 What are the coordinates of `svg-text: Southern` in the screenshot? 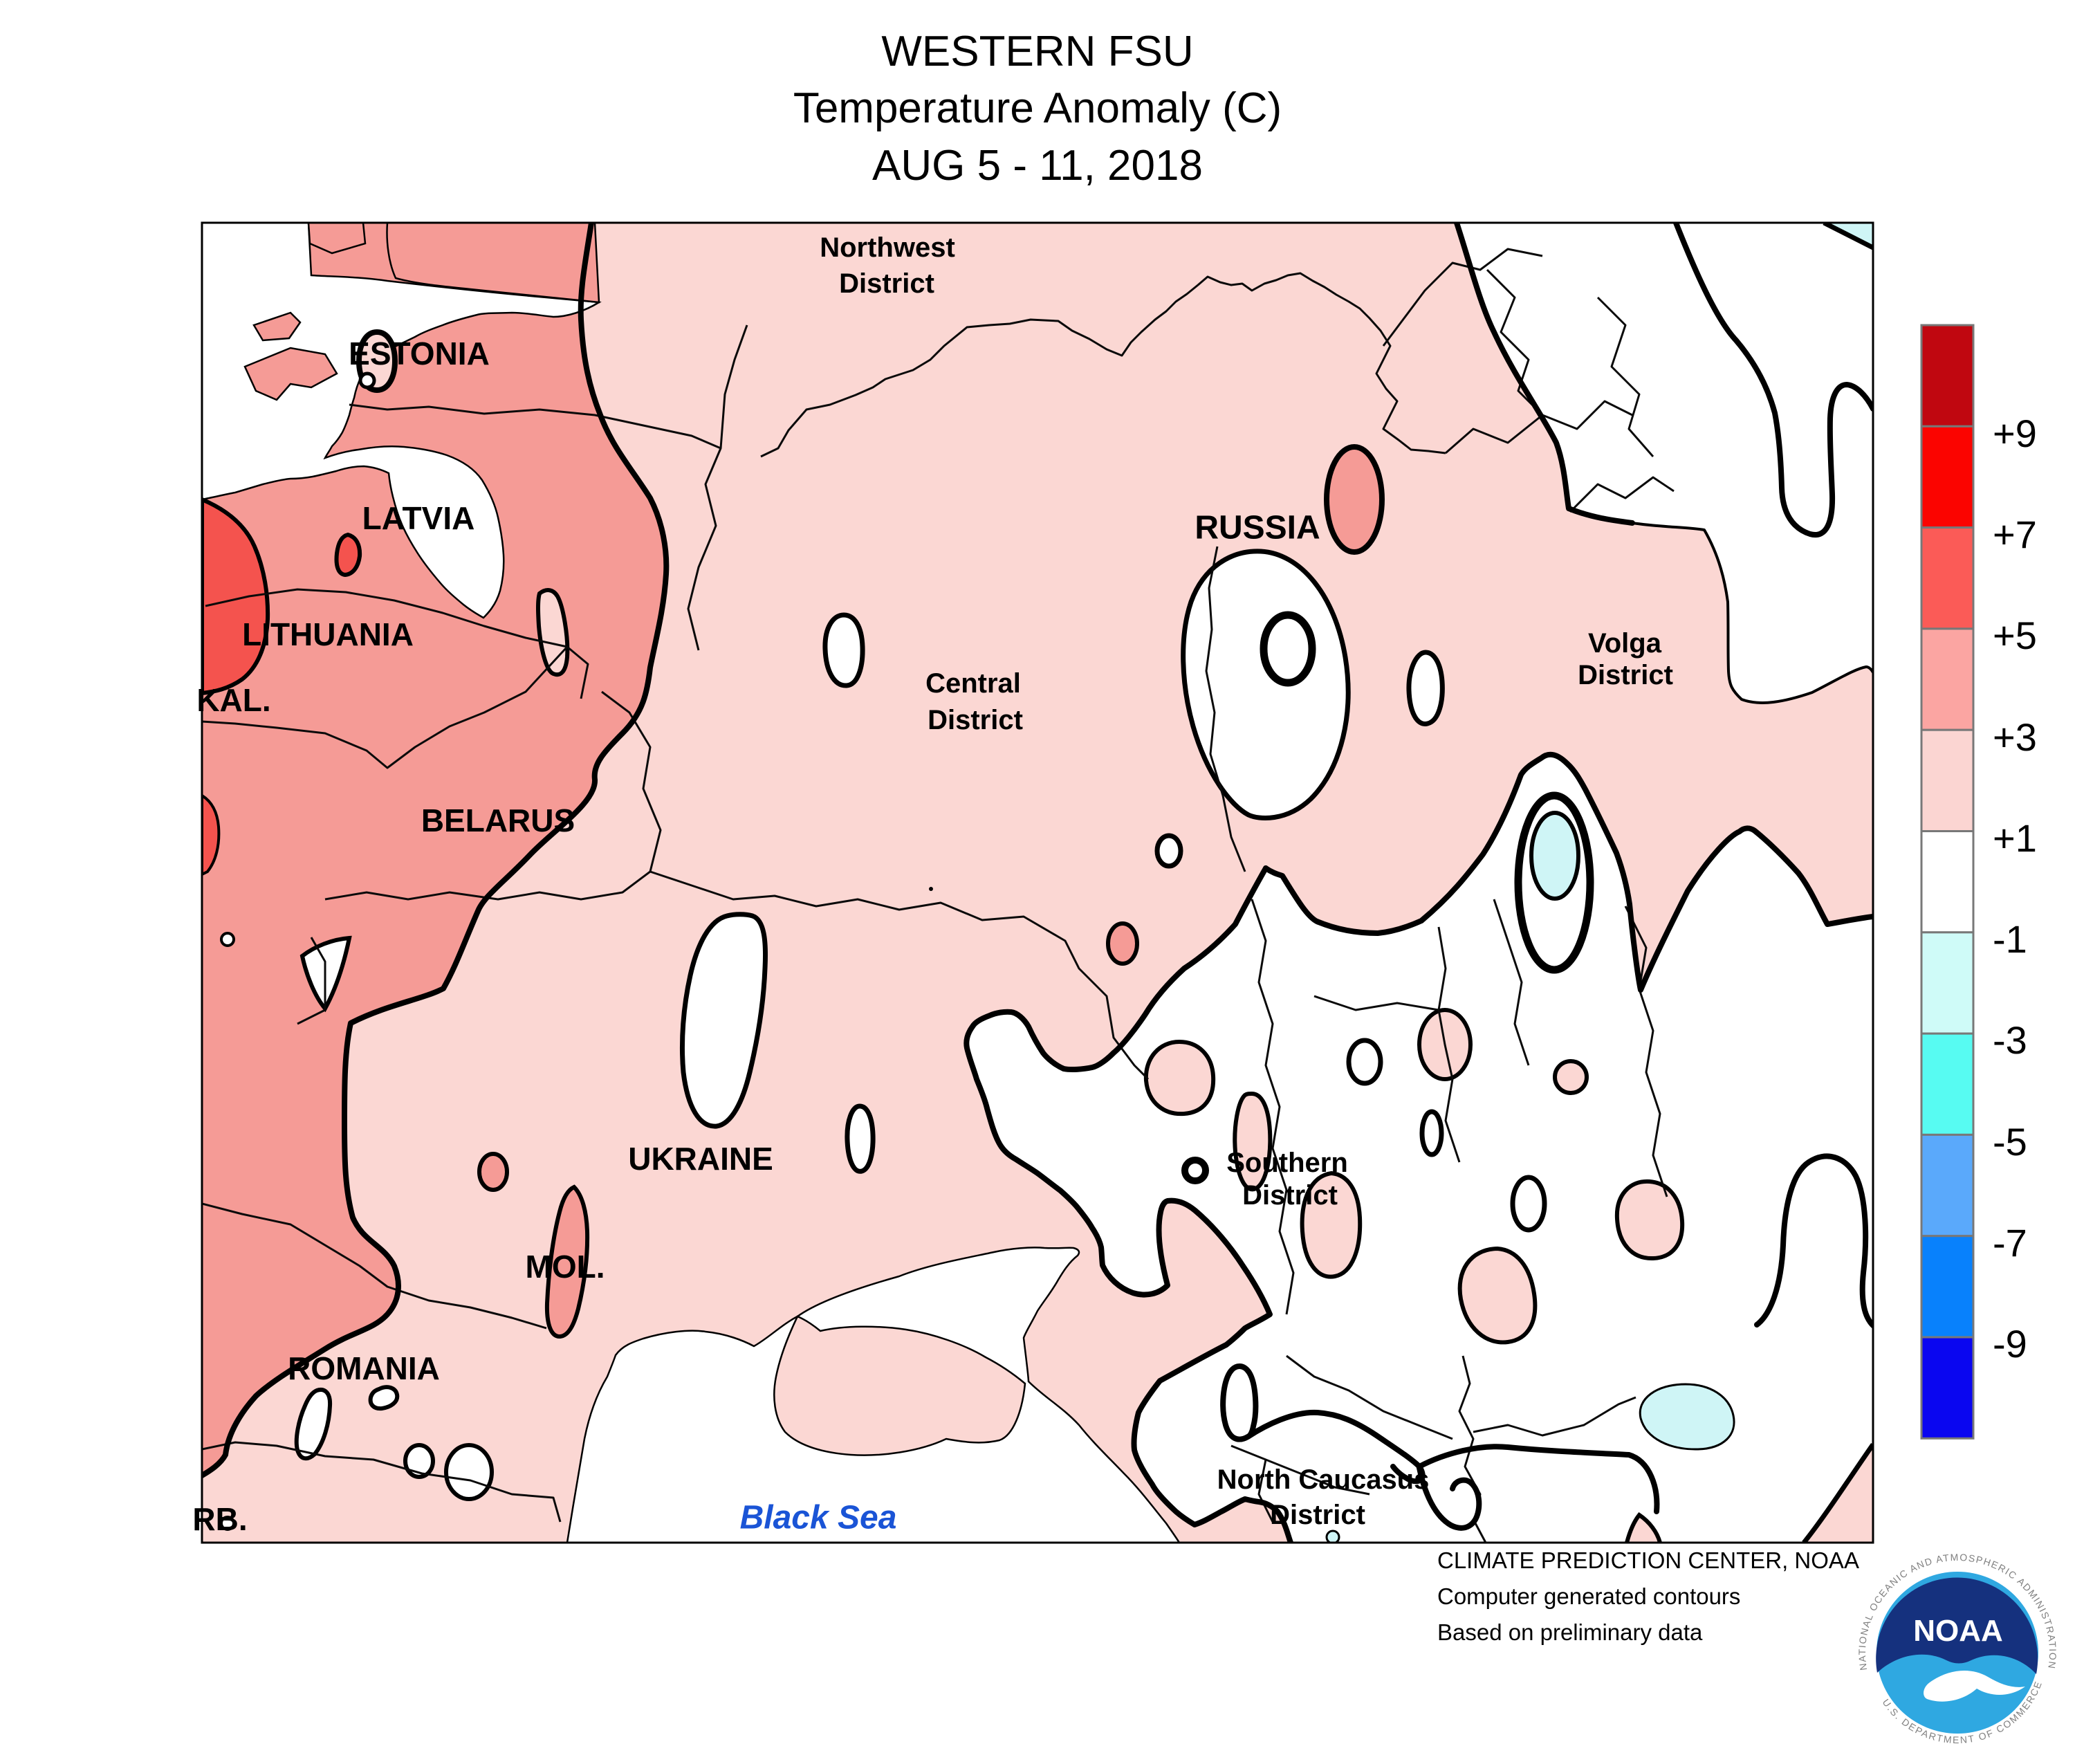 It's located at (1287, 1163).